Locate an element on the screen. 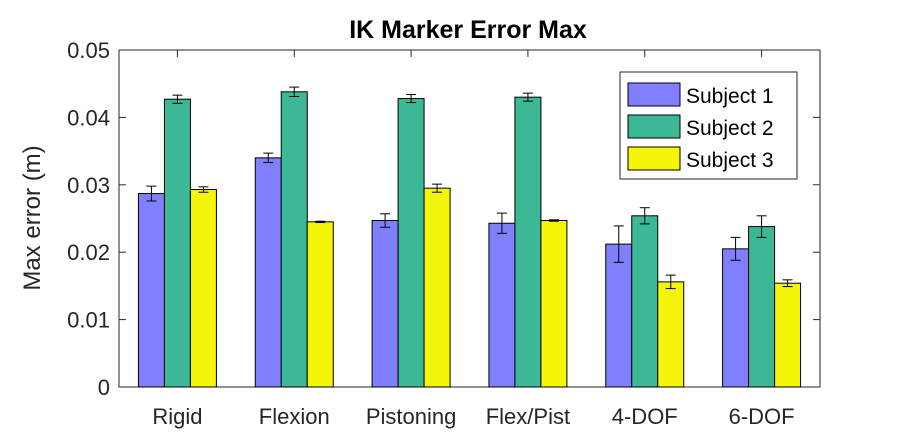  x-tick-label: Flex/Pist is located at coordinates (528, 416).